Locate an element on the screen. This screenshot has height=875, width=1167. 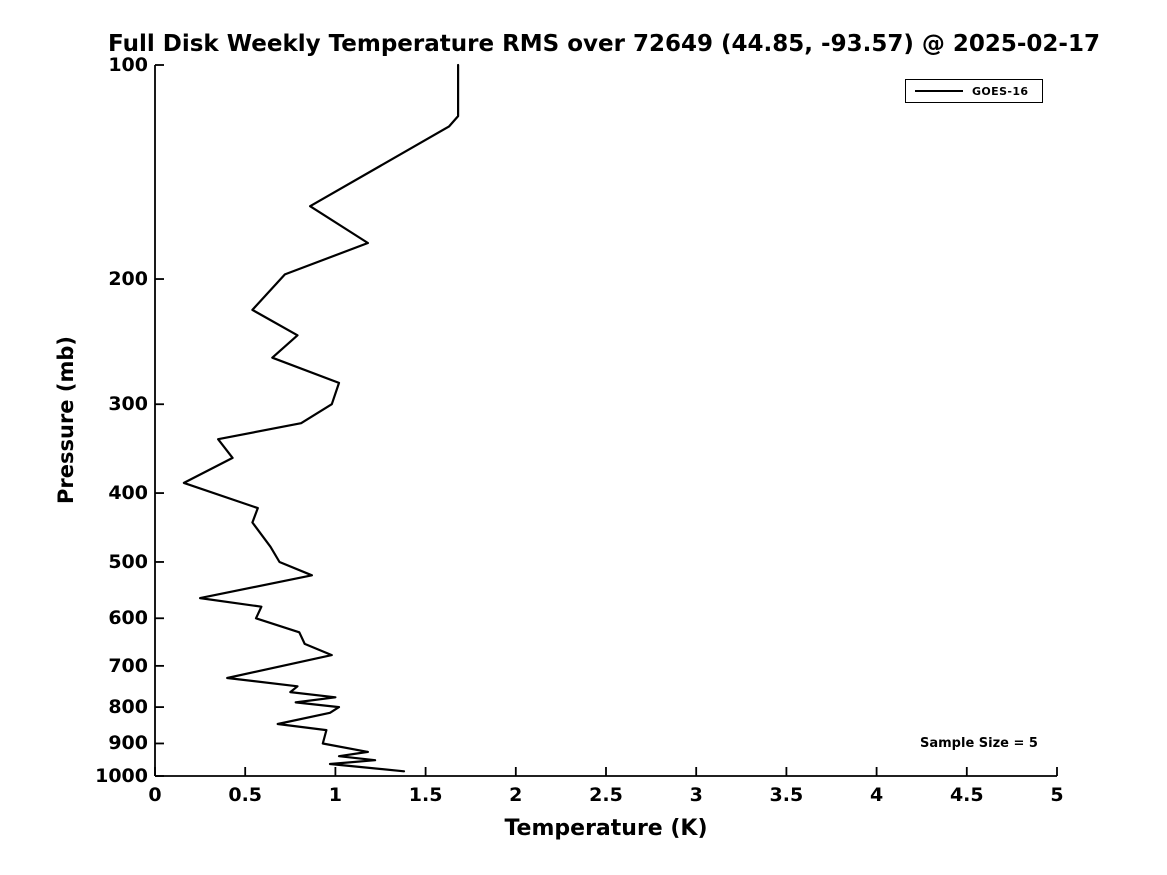
y-tick-label: 900 is located at coordinates (128, 743).